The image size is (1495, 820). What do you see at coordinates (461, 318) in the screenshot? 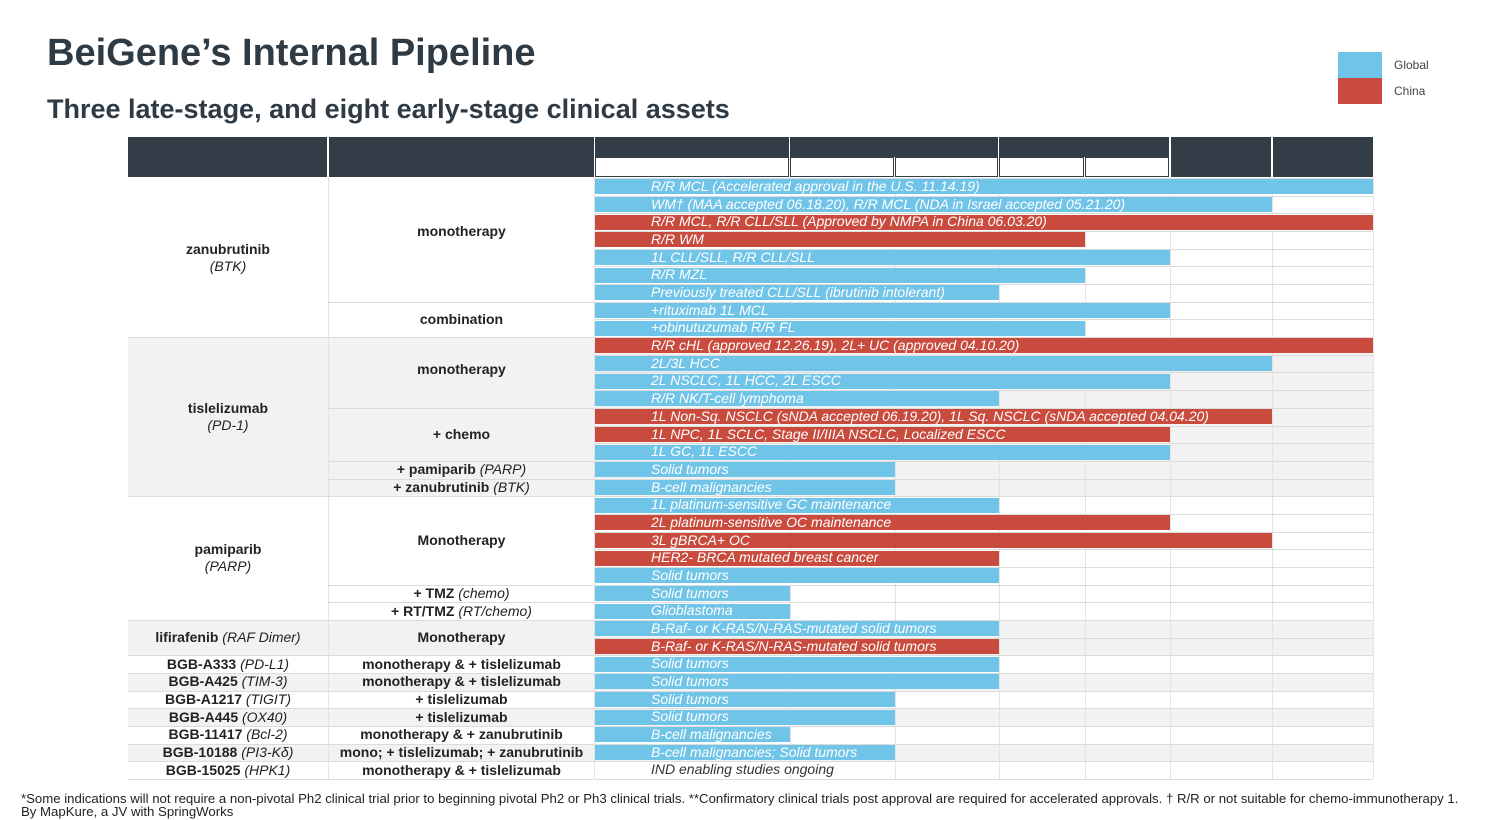
I see `program-label: combination` at bounding box center [461, 318].